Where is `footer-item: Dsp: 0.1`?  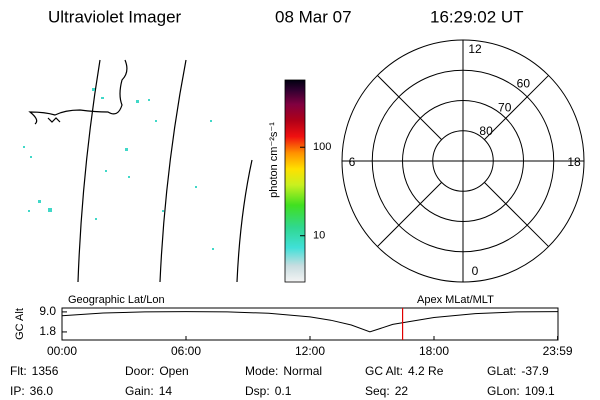 footer-item: Dsp: 0.1 is located at coordinates (268, 391).